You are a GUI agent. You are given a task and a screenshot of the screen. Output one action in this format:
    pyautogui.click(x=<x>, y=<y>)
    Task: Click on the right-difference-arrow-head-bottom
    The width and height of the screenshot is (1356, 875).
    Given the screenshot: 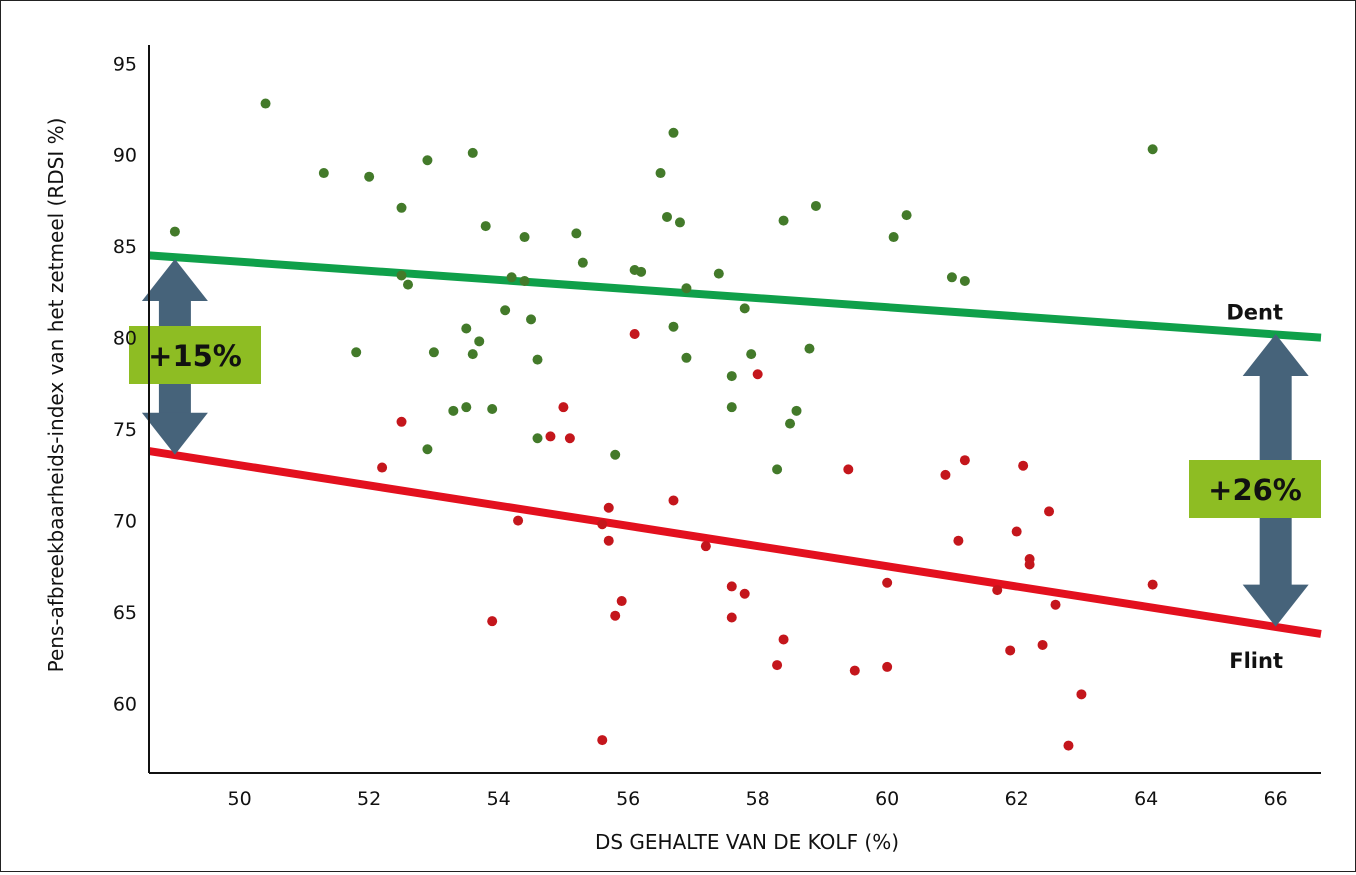 What is the action you would take?
    pyautogui.click(x=1275, y=605)
    